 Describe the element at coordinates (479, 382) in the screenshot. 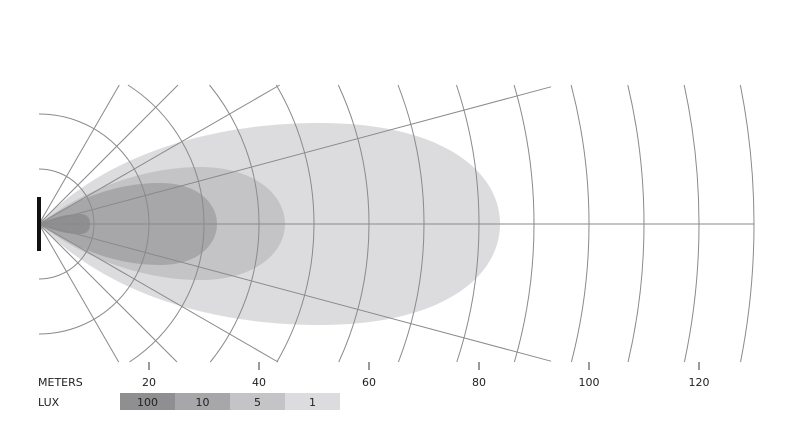

I see `tick-label: 80` at that location.